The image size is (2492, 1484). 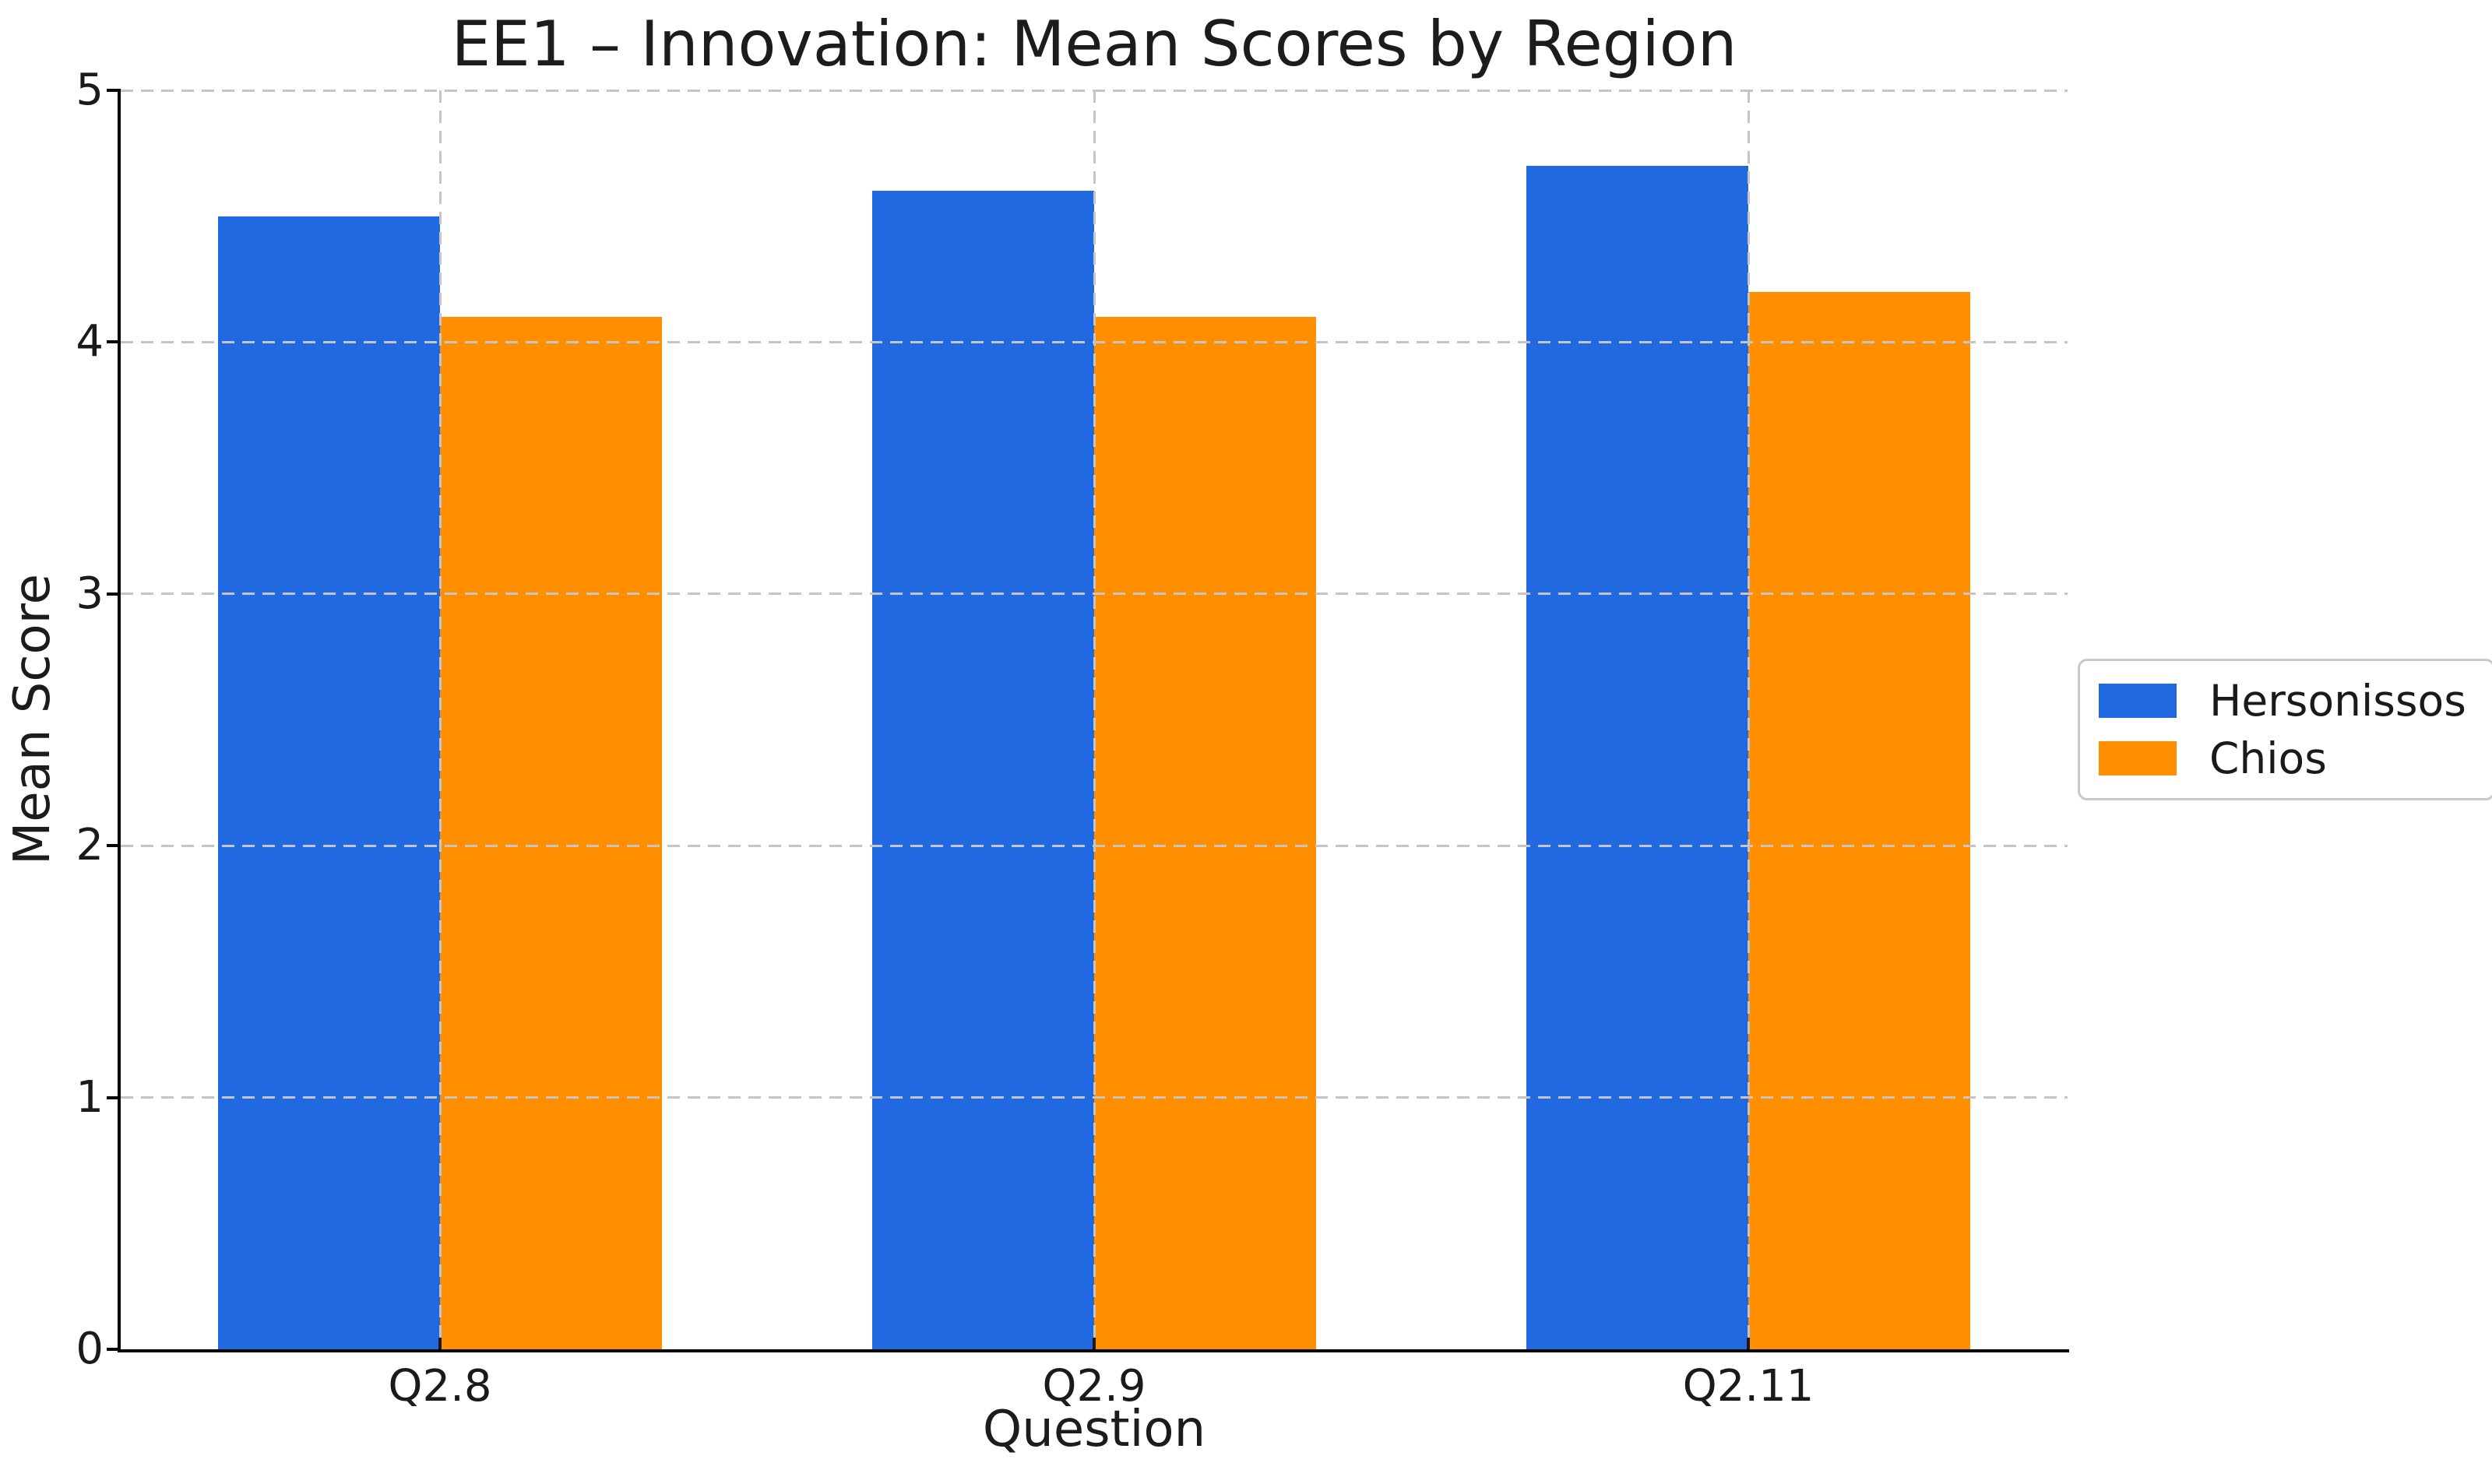 I want to click on y-axis-label: Mean Score, so click(x=33, y=720).